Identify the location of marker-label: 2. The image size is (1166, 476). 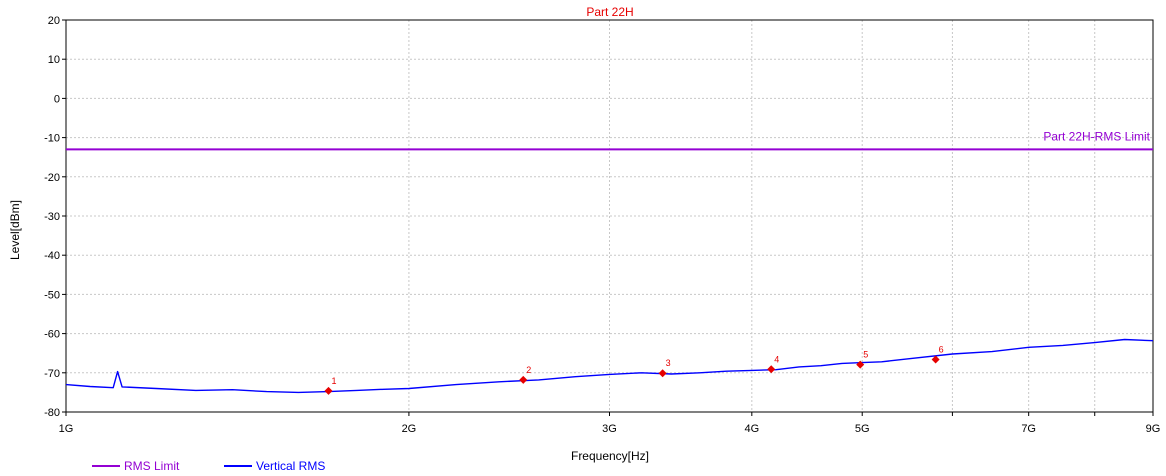
(528, 370).